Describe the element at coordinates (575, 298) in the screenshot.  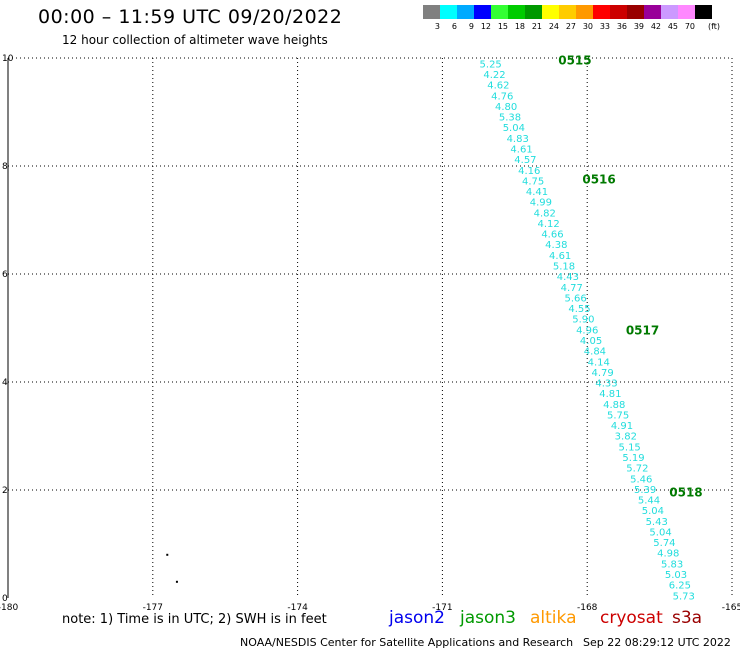
I see `wave-height-label: 5.66` at that location.